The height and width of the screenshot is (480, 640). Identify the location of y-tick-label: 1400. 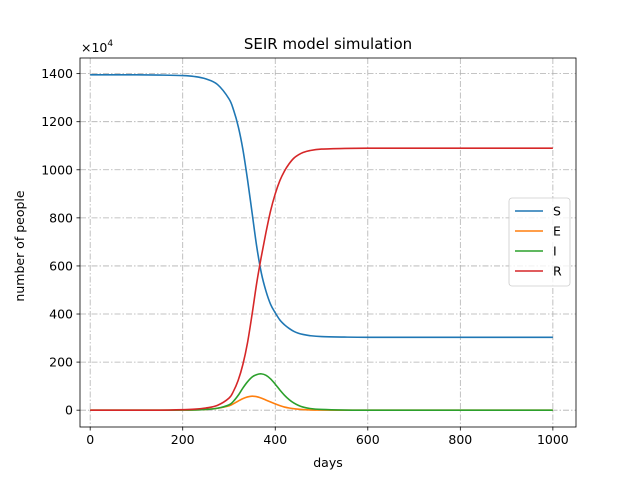
(57, 73).